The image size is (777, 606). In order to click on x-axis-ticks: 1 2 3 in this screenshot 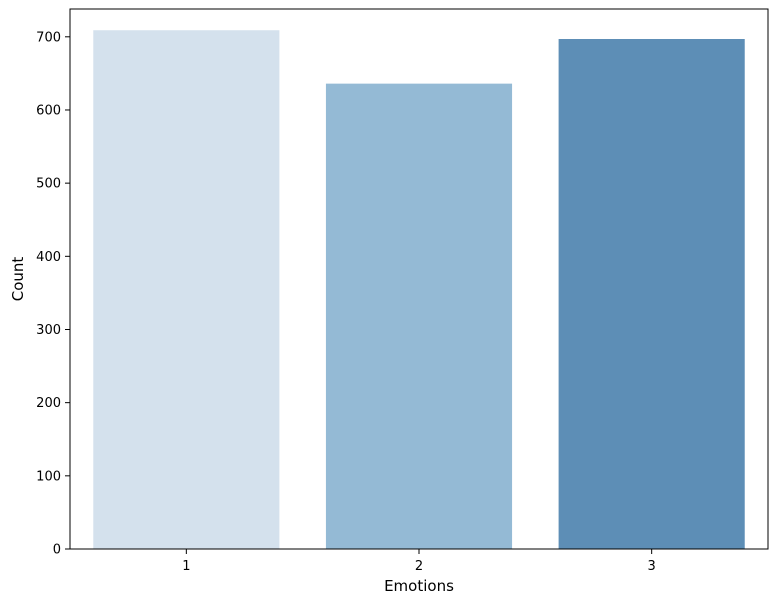, I will do `click(419, 561)`.